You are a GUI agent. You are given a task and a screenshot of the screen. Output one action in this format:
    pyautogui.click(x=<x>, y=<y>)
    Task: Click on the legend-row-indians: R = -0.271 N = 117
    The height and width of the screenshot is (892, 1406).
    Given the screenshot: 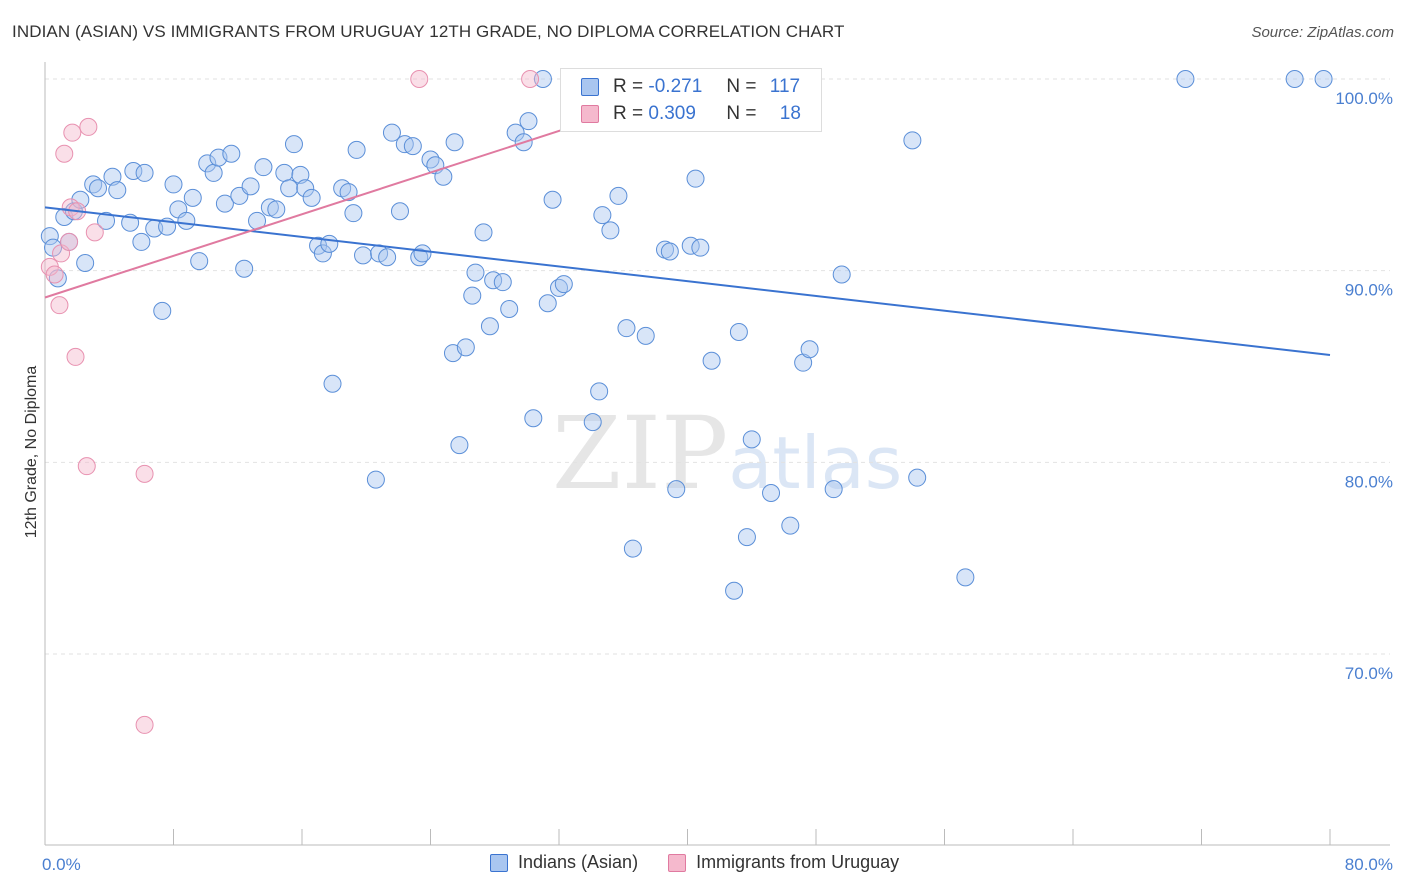 What is the action you would take?
    pyautogui.click(x=690, y=87)
    